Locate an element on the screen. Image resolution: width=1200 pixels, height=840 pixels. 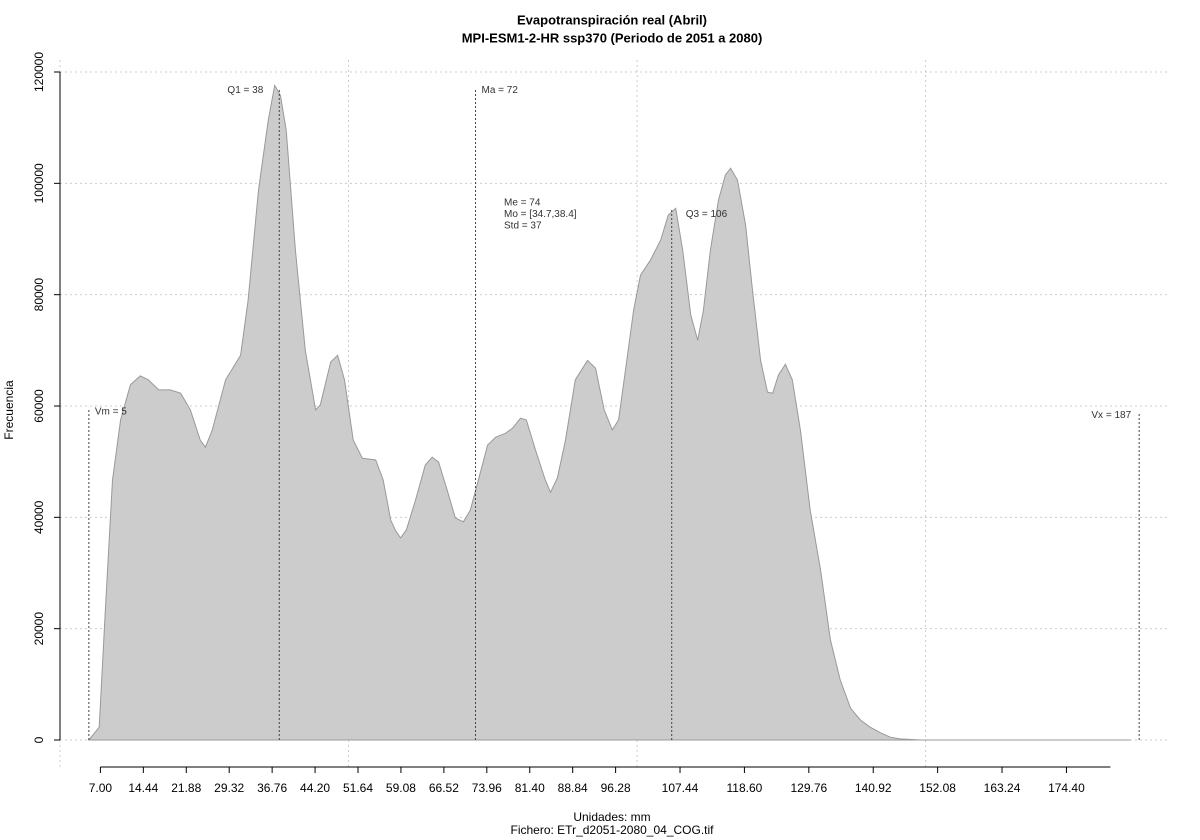
x-tick-label: 140.92 is located at coordinates (873, 788).